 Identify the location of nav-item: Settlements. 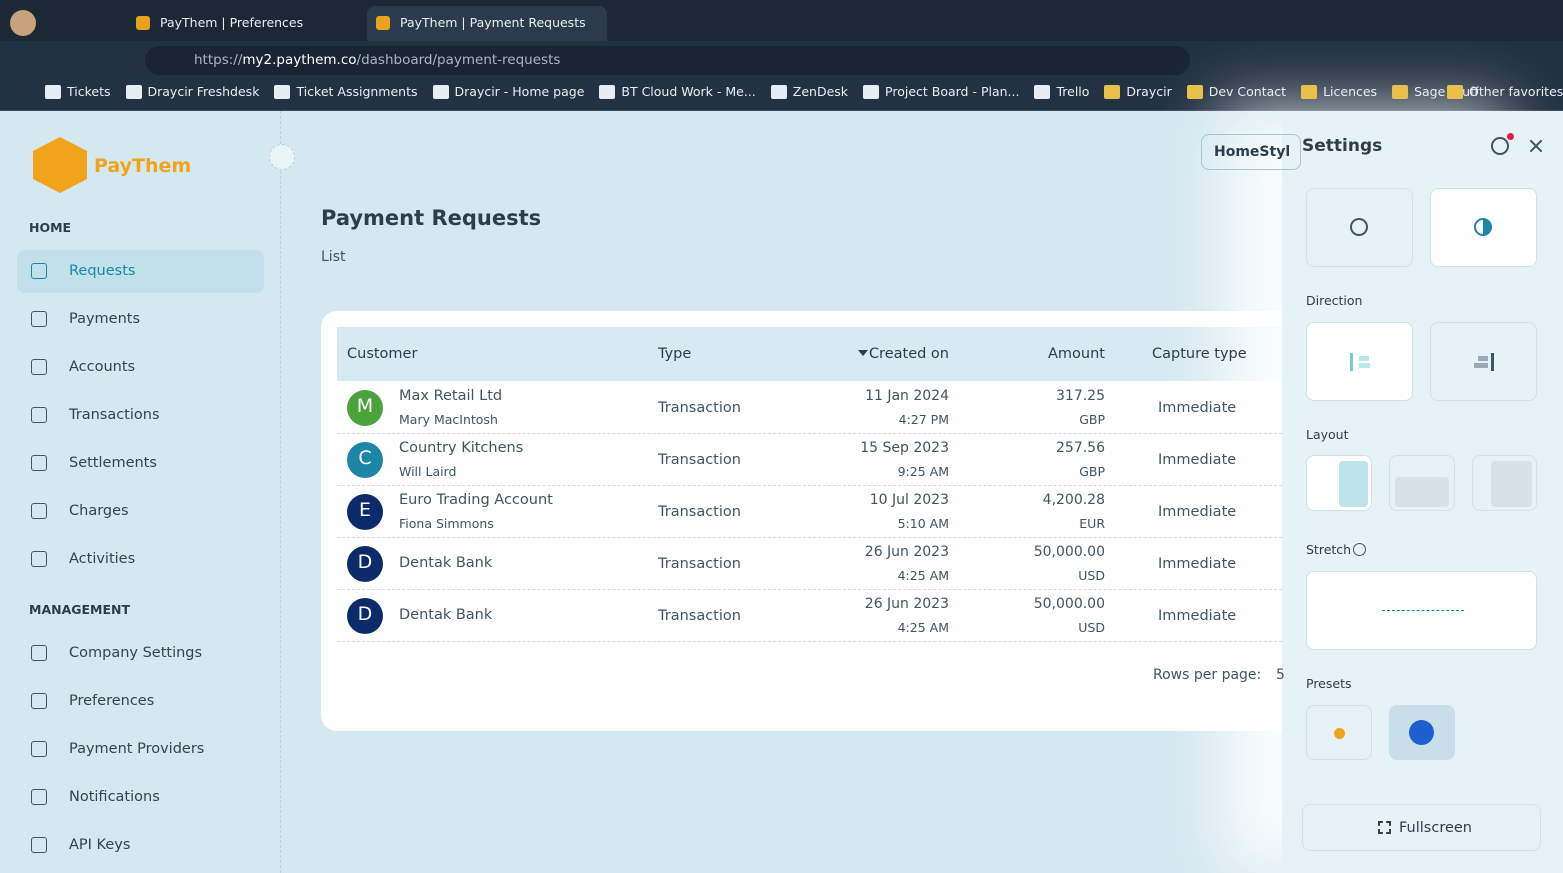
(113, 463).